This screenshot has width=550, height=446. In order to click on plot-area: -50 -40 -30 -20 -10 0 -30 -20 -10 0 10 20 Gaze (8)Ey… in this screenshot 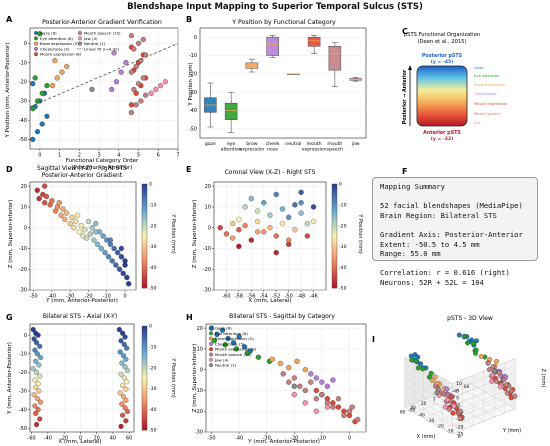, I will do `click(281, 382)`.